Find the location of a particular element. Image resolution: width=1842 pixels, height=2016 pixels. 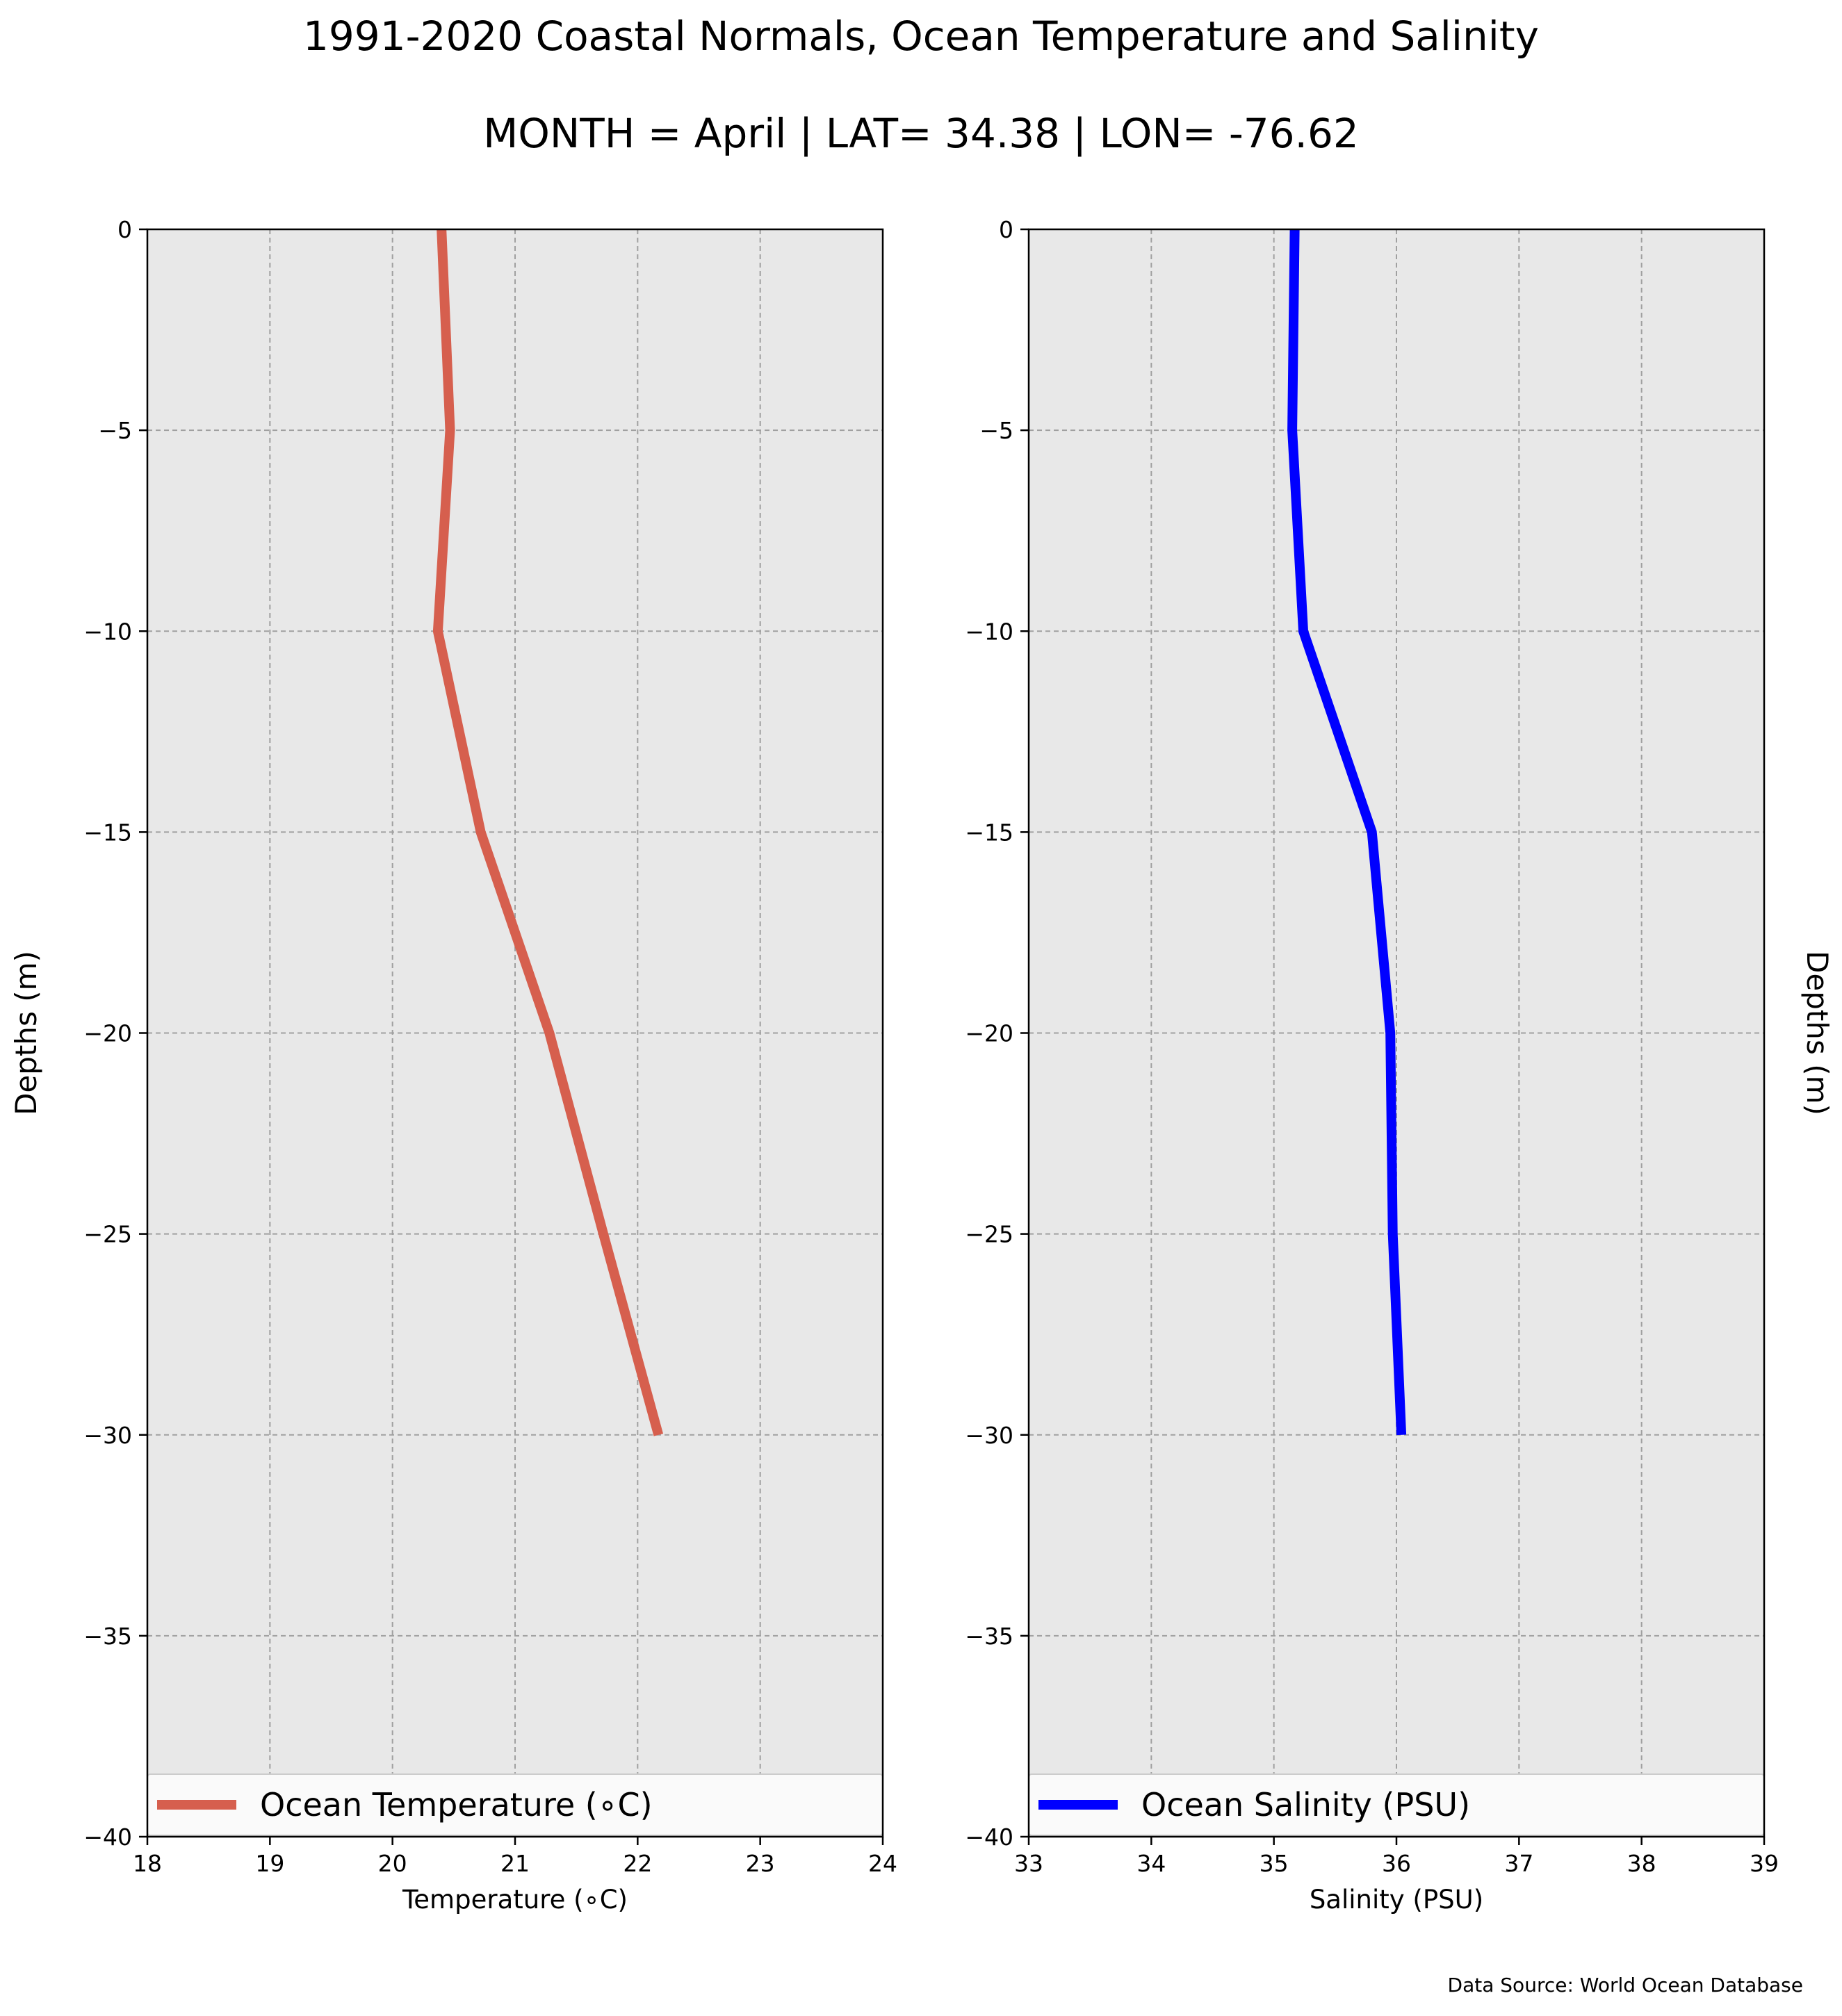

data-source-note: Data Source: World Ocean Database is located at coordinates (1626, 1986).